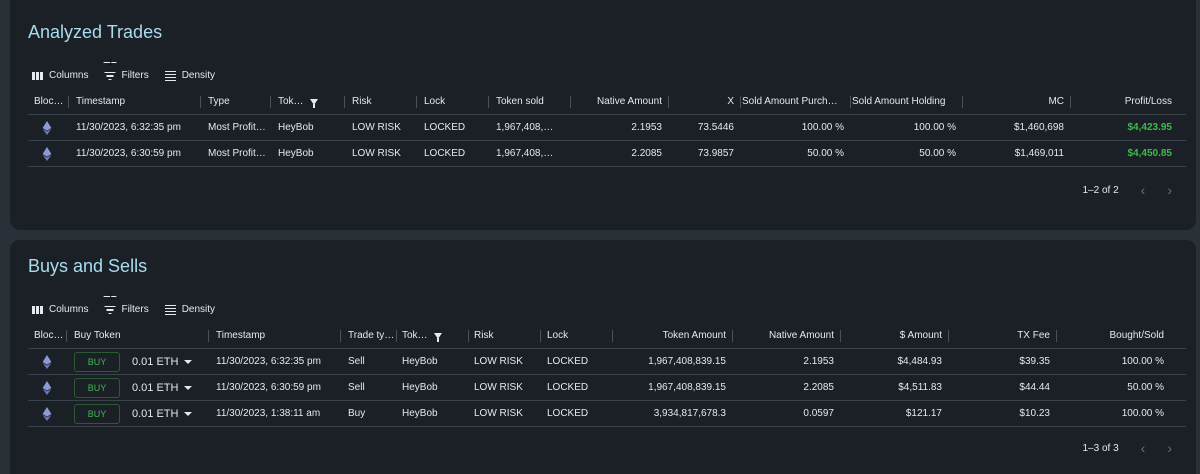  I want to click on col-header-buy-token: Buy Token, so click(97, 335).